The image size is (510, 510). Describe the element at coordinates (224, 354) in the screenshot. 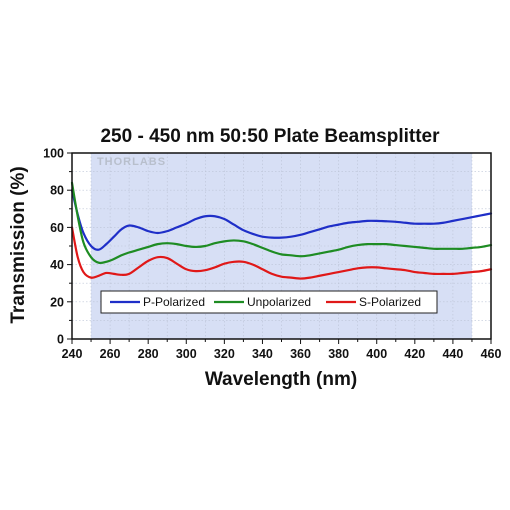

I see `x-tick-label: 320` at that location.